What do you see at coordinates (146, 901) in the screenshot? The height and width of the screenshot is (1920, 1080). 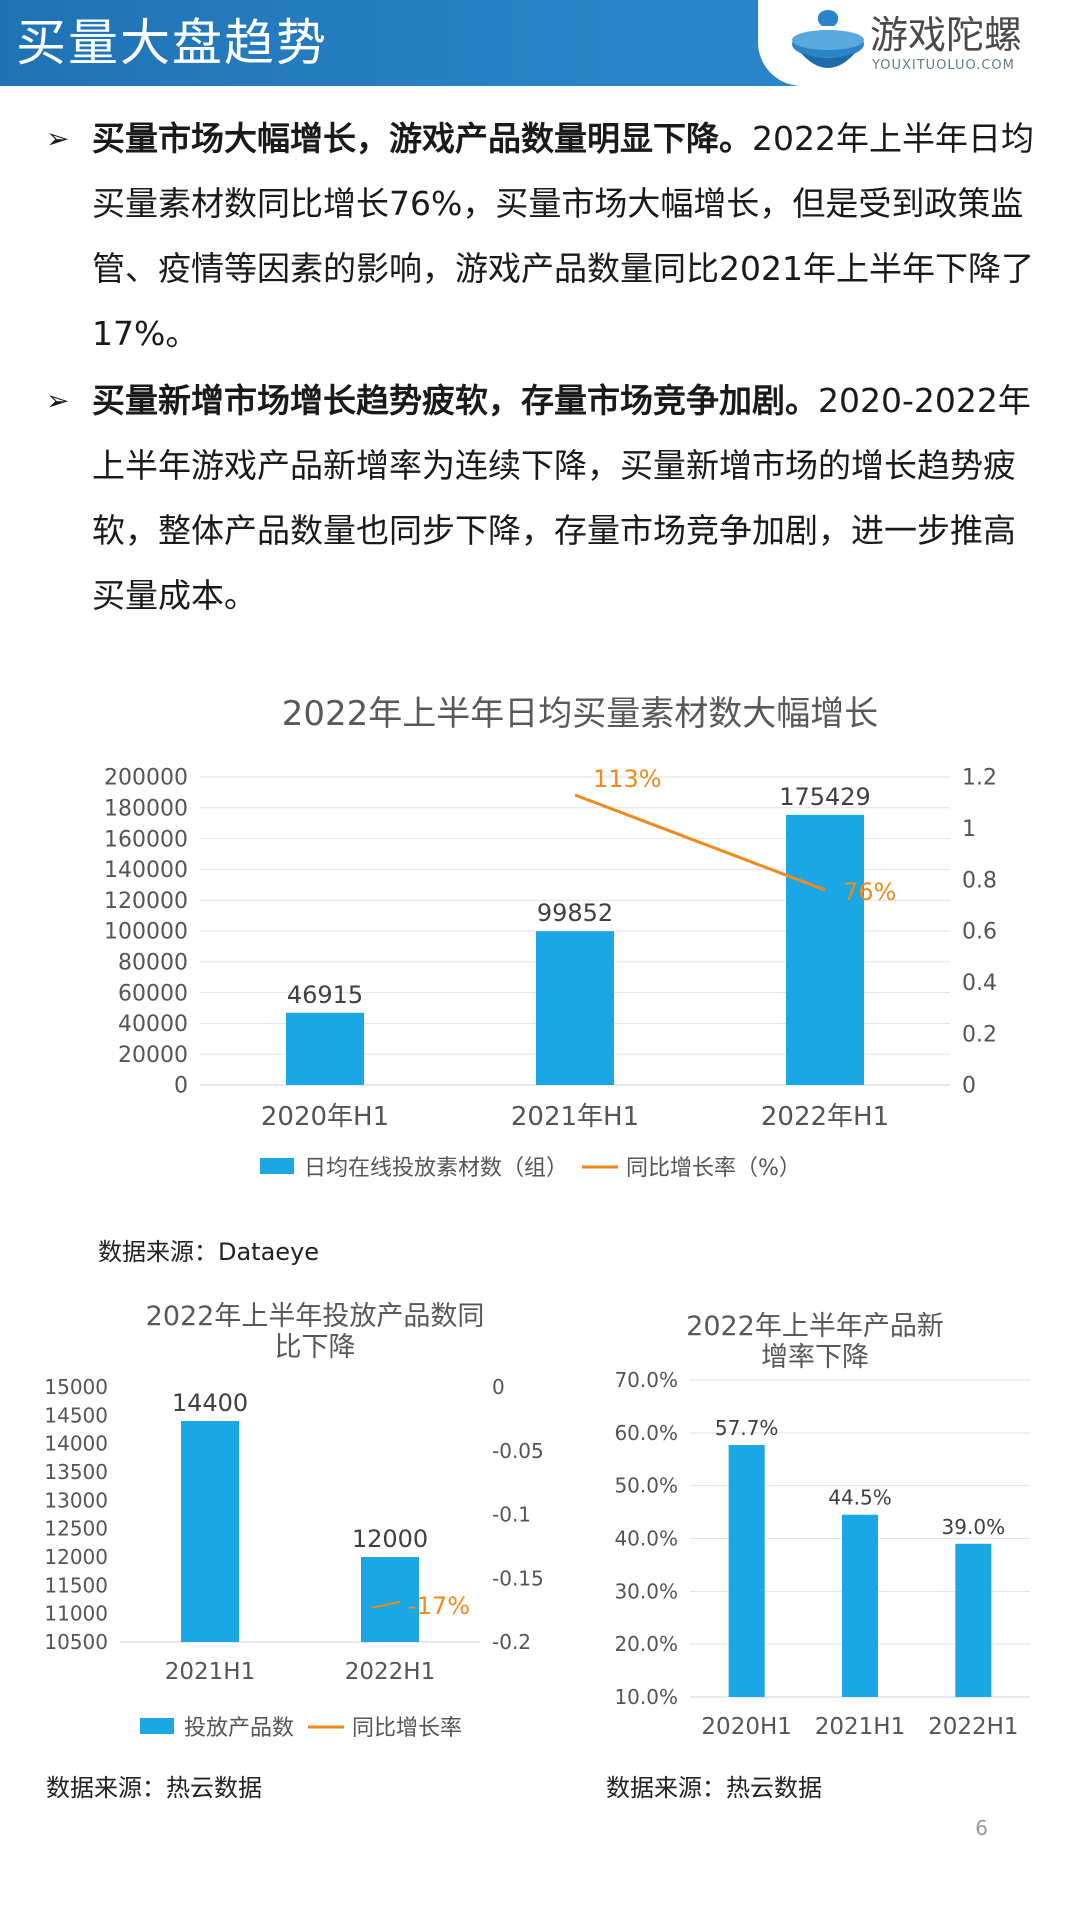 I see `y-axis-tick-label: 120000` at bounding box center [146, 901].